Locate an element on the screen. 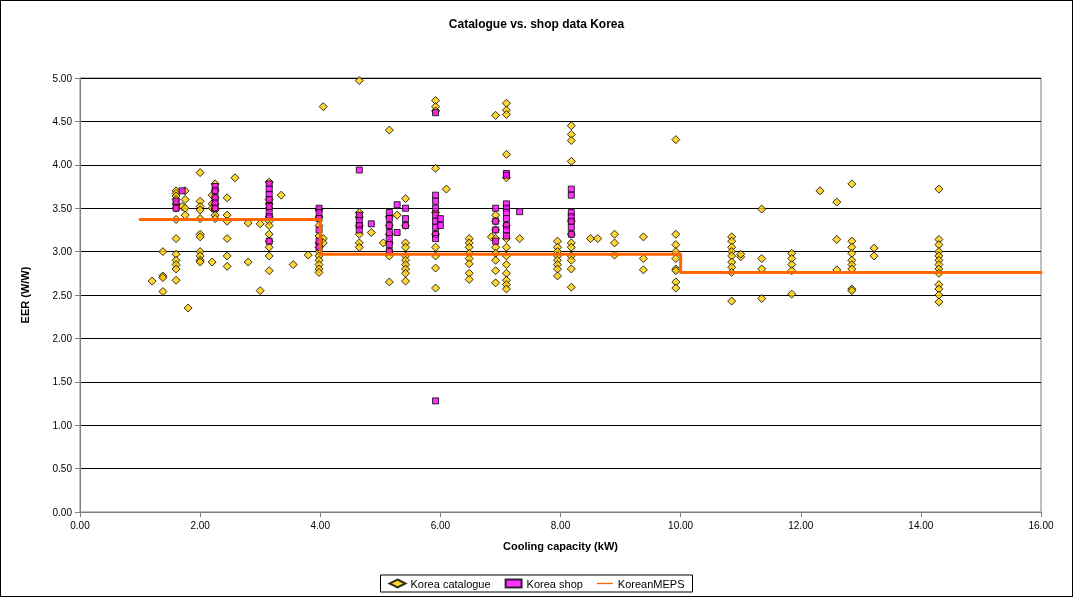 The height and width of the screenshot is (597, 1073). x-tick-label: 10.00 is located at coordinates (681, 525).